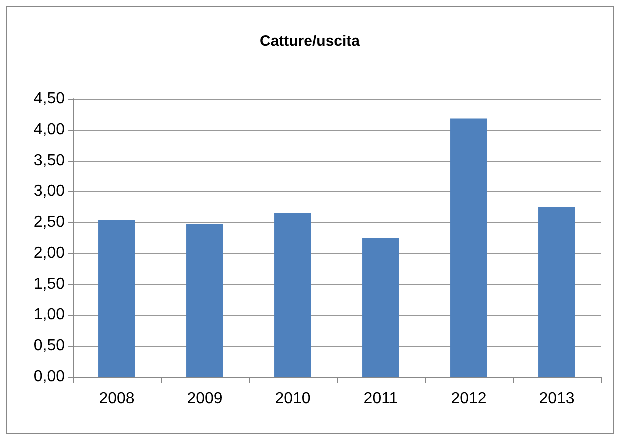 The image size is (622, 441). Describe the element at coordinates (50, 99) in the screenshot. I see `y-tick-label: 4,50` at that location.